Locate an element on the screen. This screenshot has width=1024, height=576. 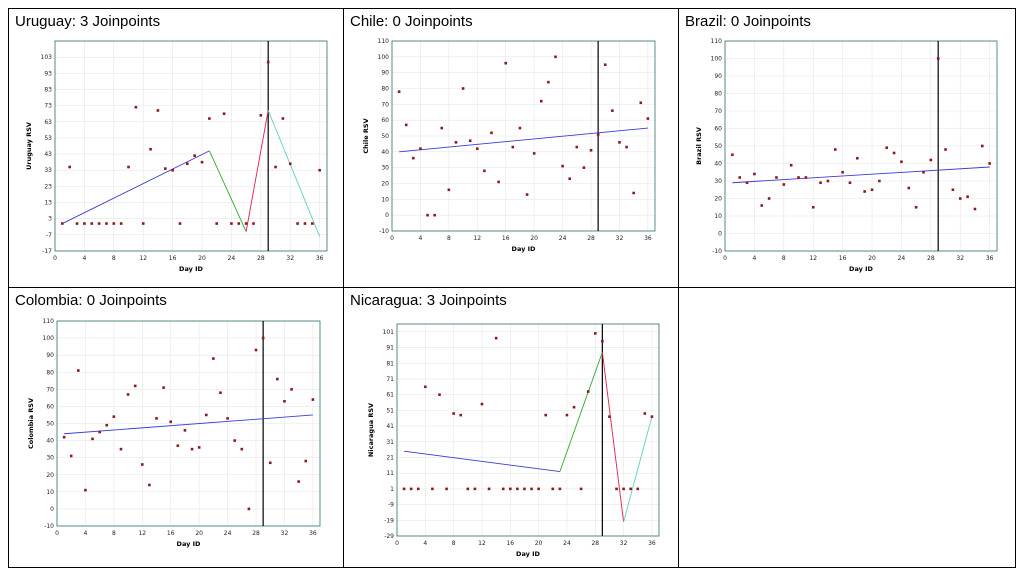
y-tick-label: 33 is located at coordinates (48, 170).